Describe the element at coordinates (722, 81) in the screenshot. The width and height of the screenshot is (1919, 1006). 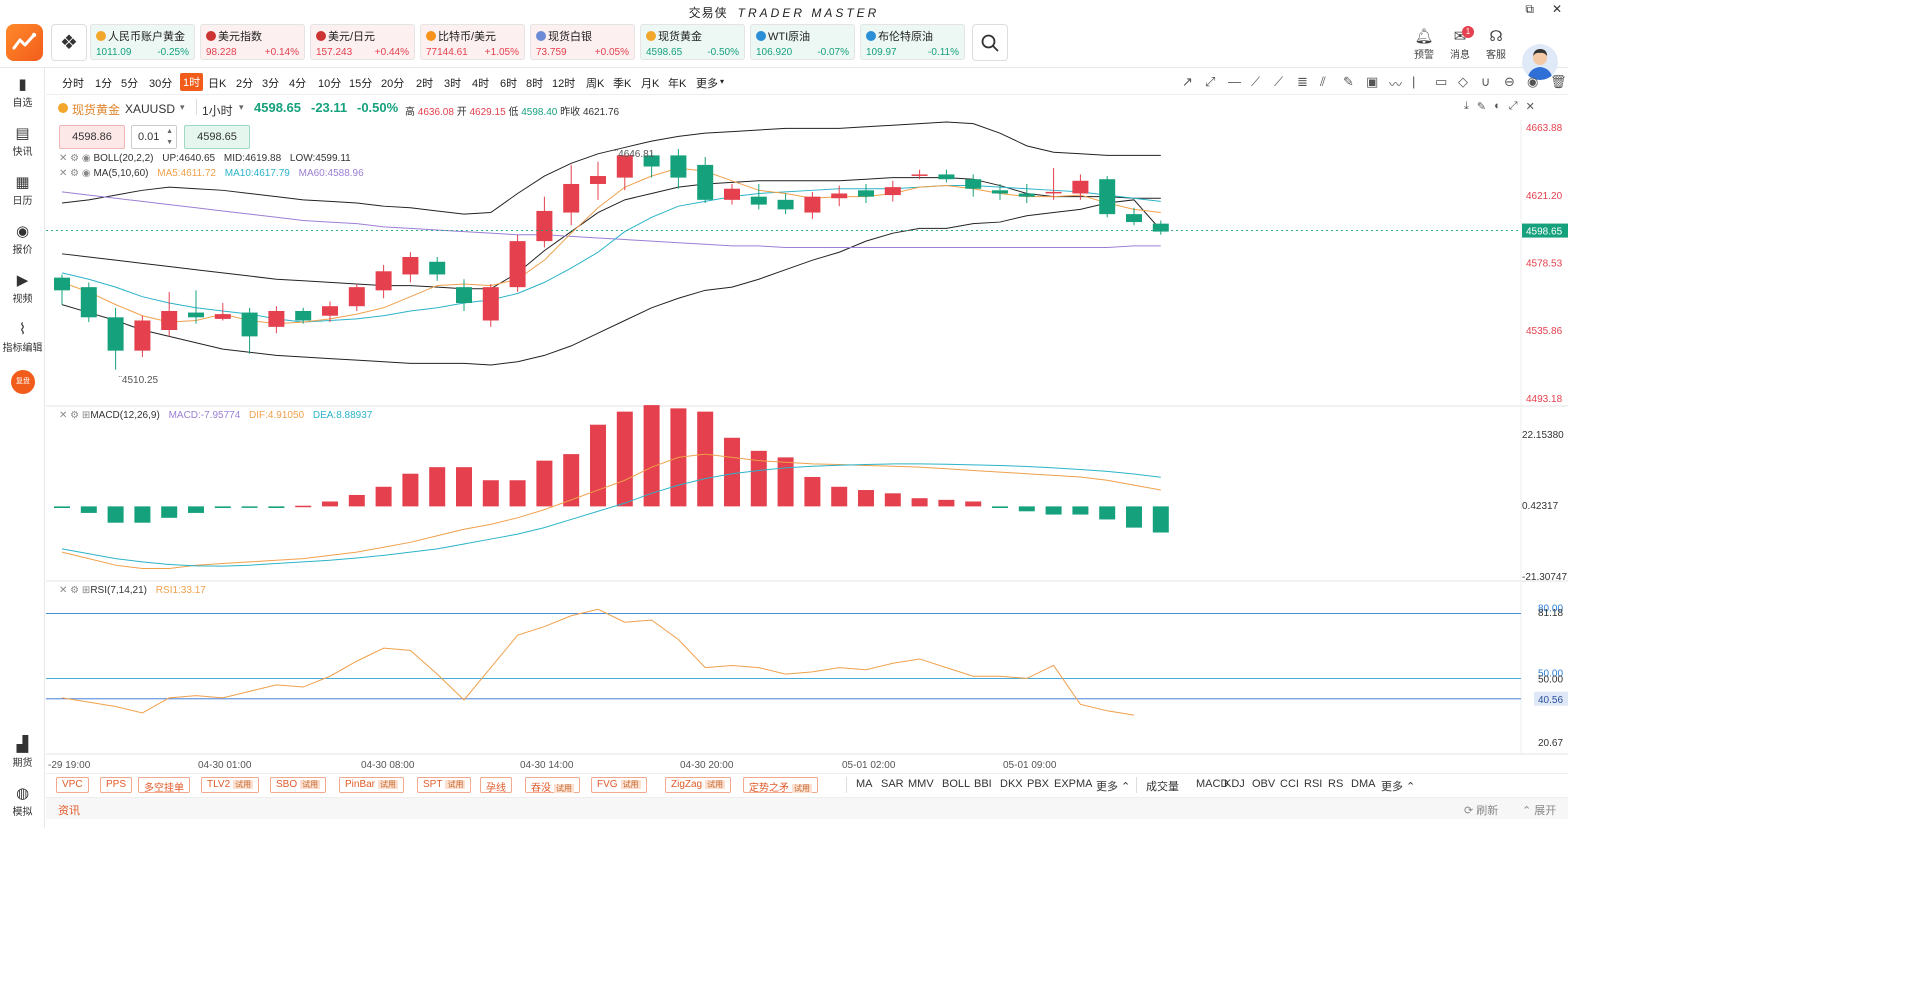
I see `more-dropdown-icon: ▾` at that location.